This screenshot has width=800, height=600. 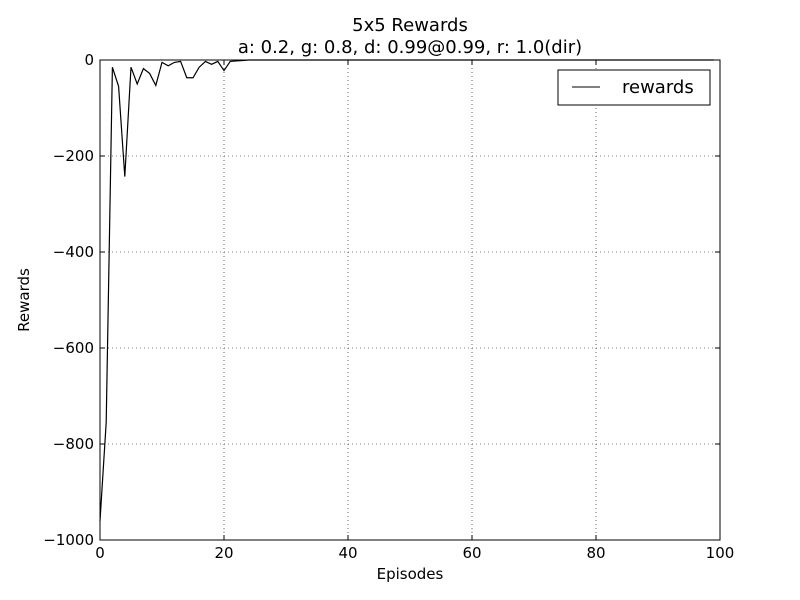 What do you see at coordinates (347, 553) in the screenshot?
I see `x-tick-label: 40` at bounding box center [347, 553].